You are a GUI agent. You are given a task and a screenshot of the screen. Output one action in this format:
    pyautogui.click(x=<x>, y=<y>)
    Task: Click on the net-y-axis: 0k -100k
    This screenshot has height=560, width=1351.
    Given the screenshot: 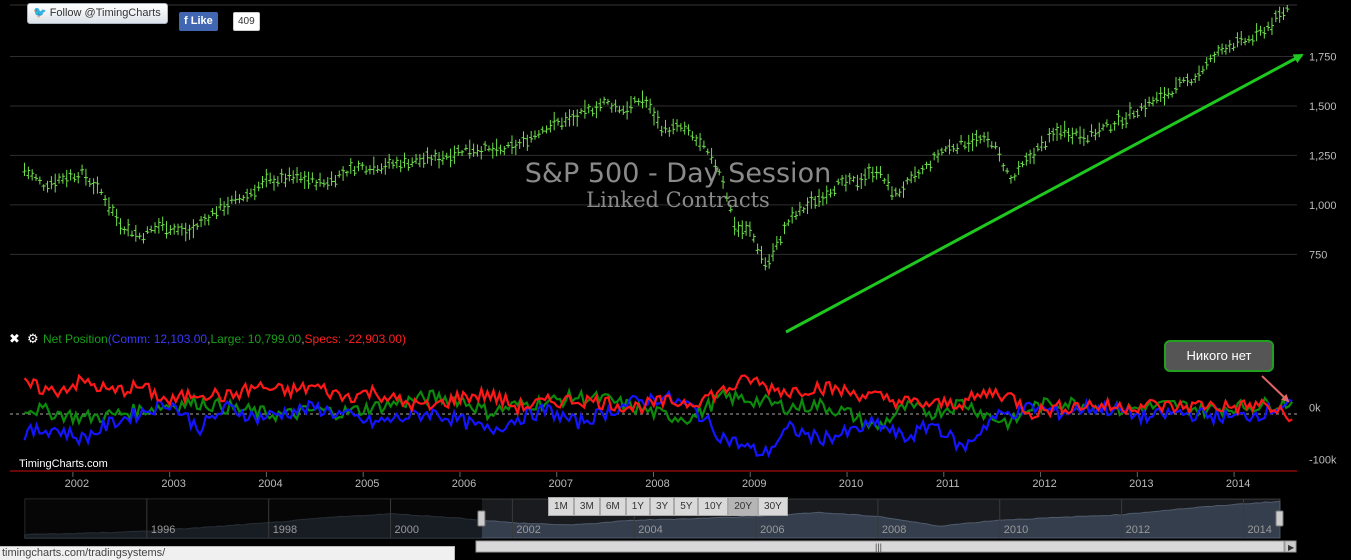 What is the action you would take?
    pyautogui.click(x=1323, y=434)
    